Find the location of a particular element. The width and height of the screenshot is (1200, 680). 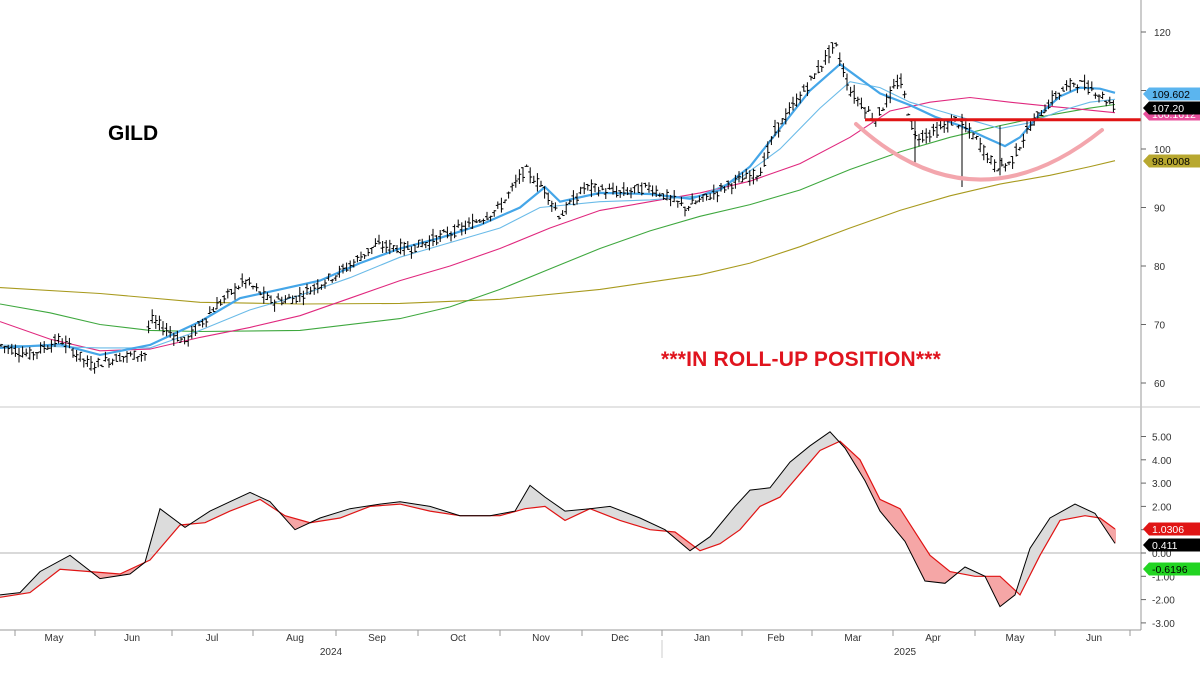

month-label: Nov is located at coordinates (541, 638).